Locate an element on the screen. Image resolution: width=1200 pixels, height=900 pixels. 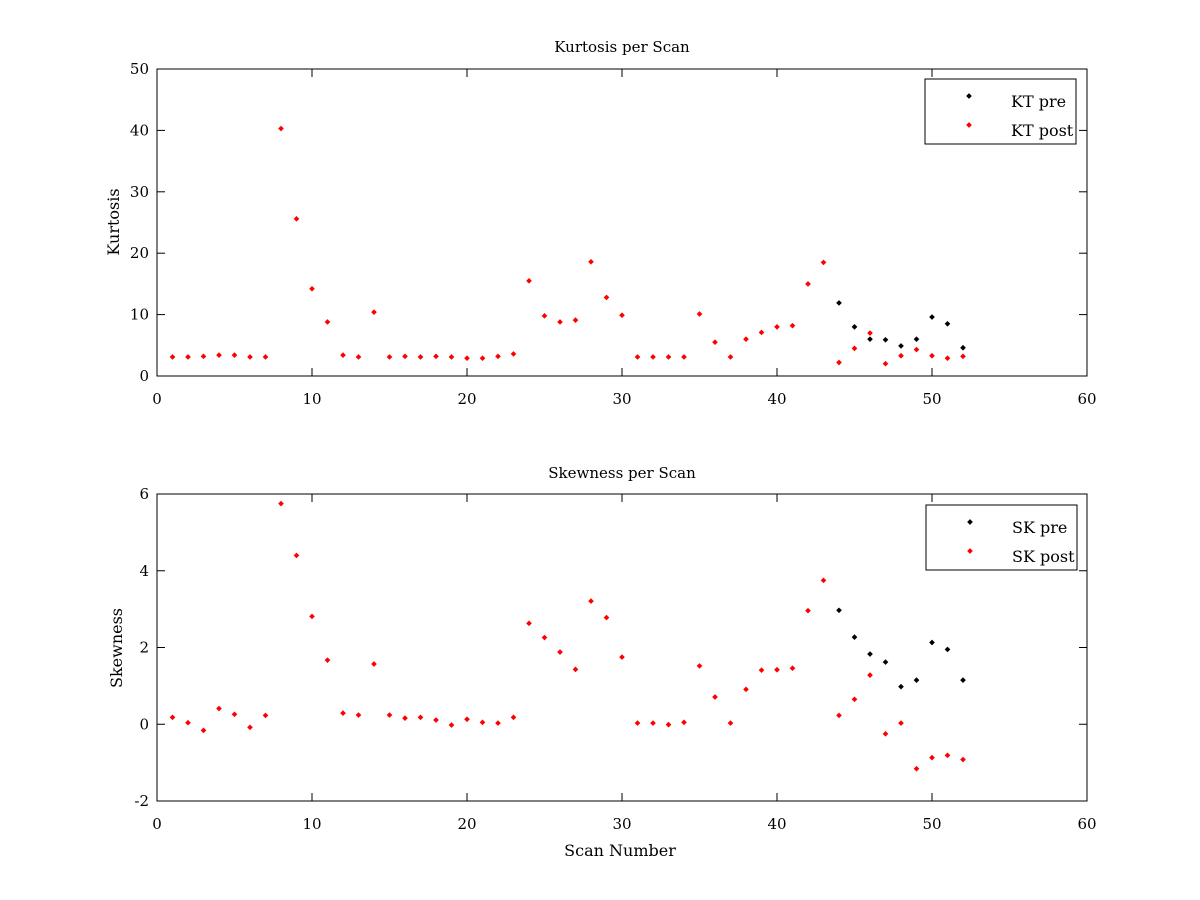
kurtosis-legend-label-pre: KT pre is located at coordinates (1038, 101).